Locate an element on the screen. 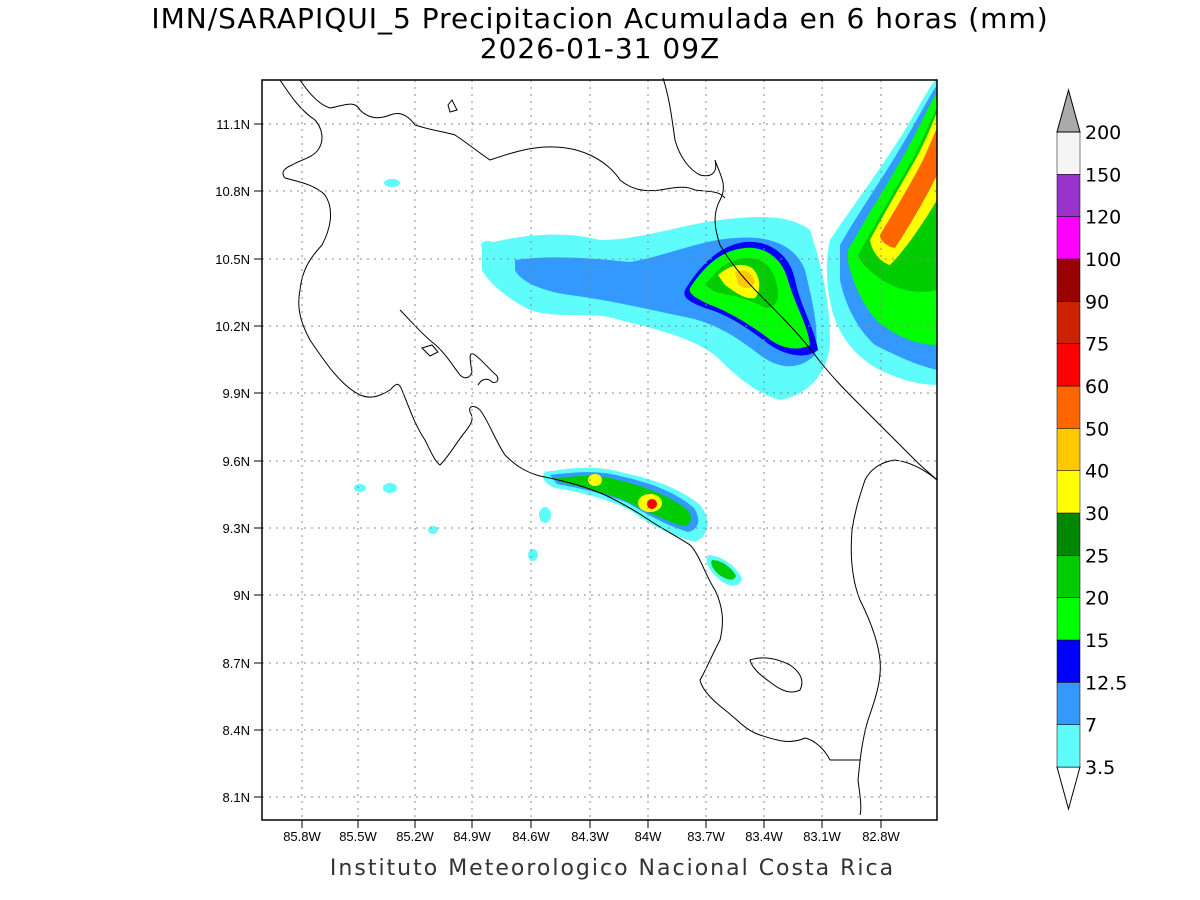  lake-islet is located at coordinates (452, 106).